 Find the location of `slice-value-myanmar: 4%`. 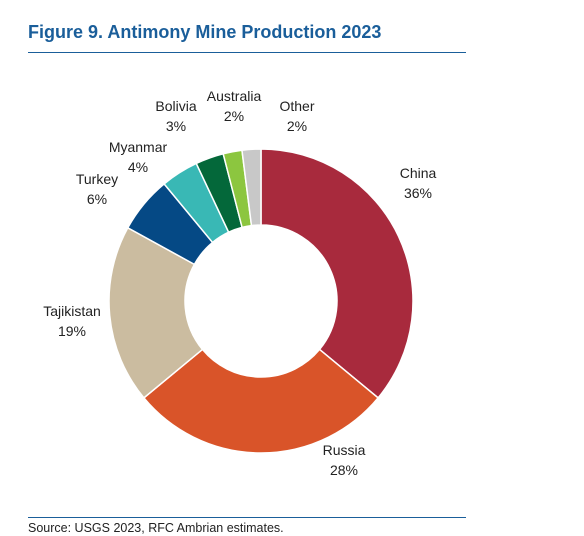

slice-value-myanmar: 4% is located at coordinates (138, 167).